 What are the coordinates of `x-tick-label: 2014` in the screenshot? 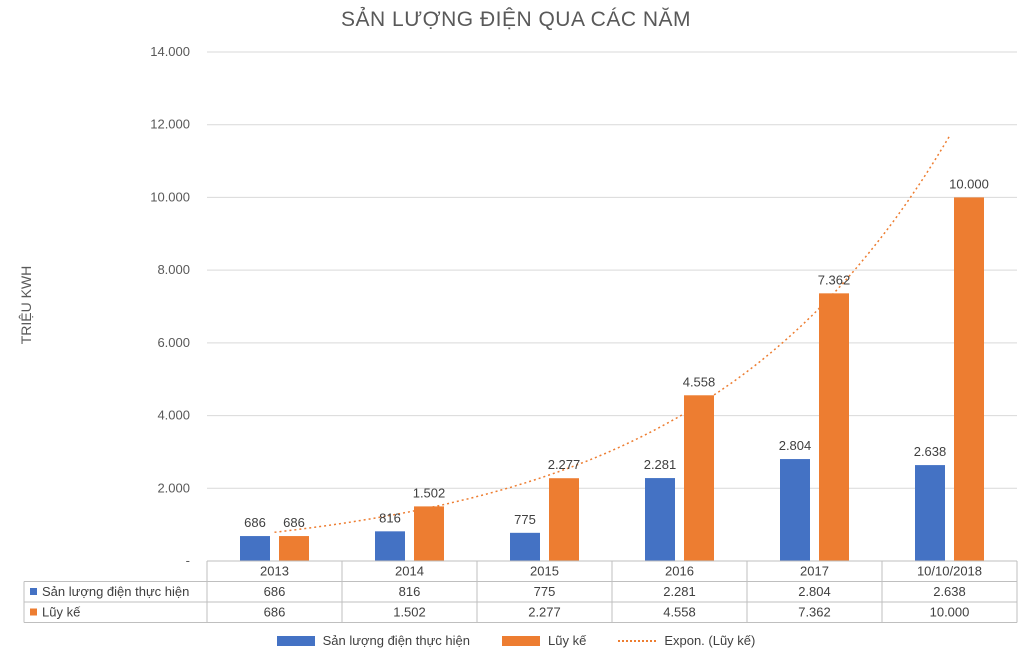 It's located at (409, 571).